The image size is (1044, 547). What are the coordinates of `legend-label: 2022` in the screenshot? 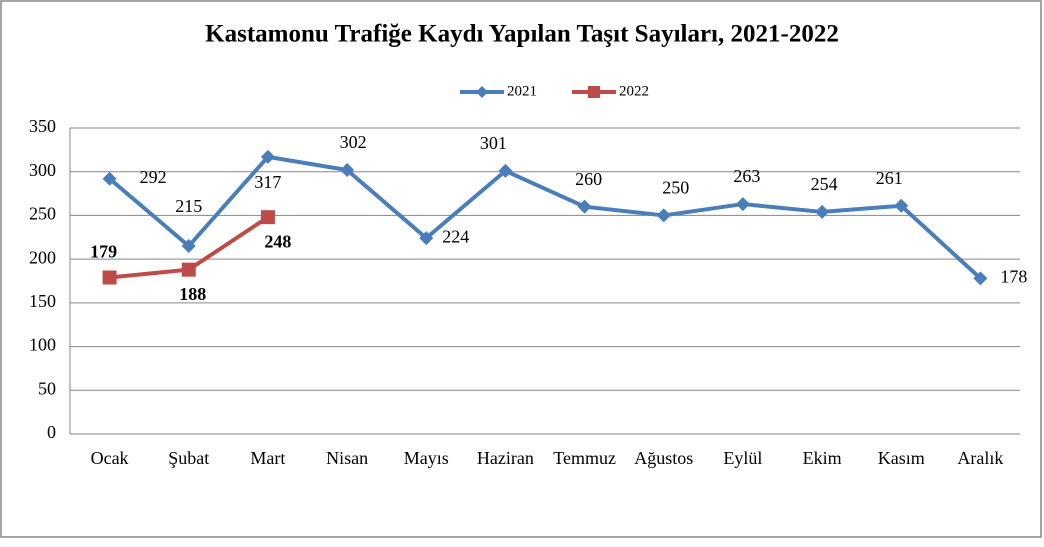 It's located at (634, 91).